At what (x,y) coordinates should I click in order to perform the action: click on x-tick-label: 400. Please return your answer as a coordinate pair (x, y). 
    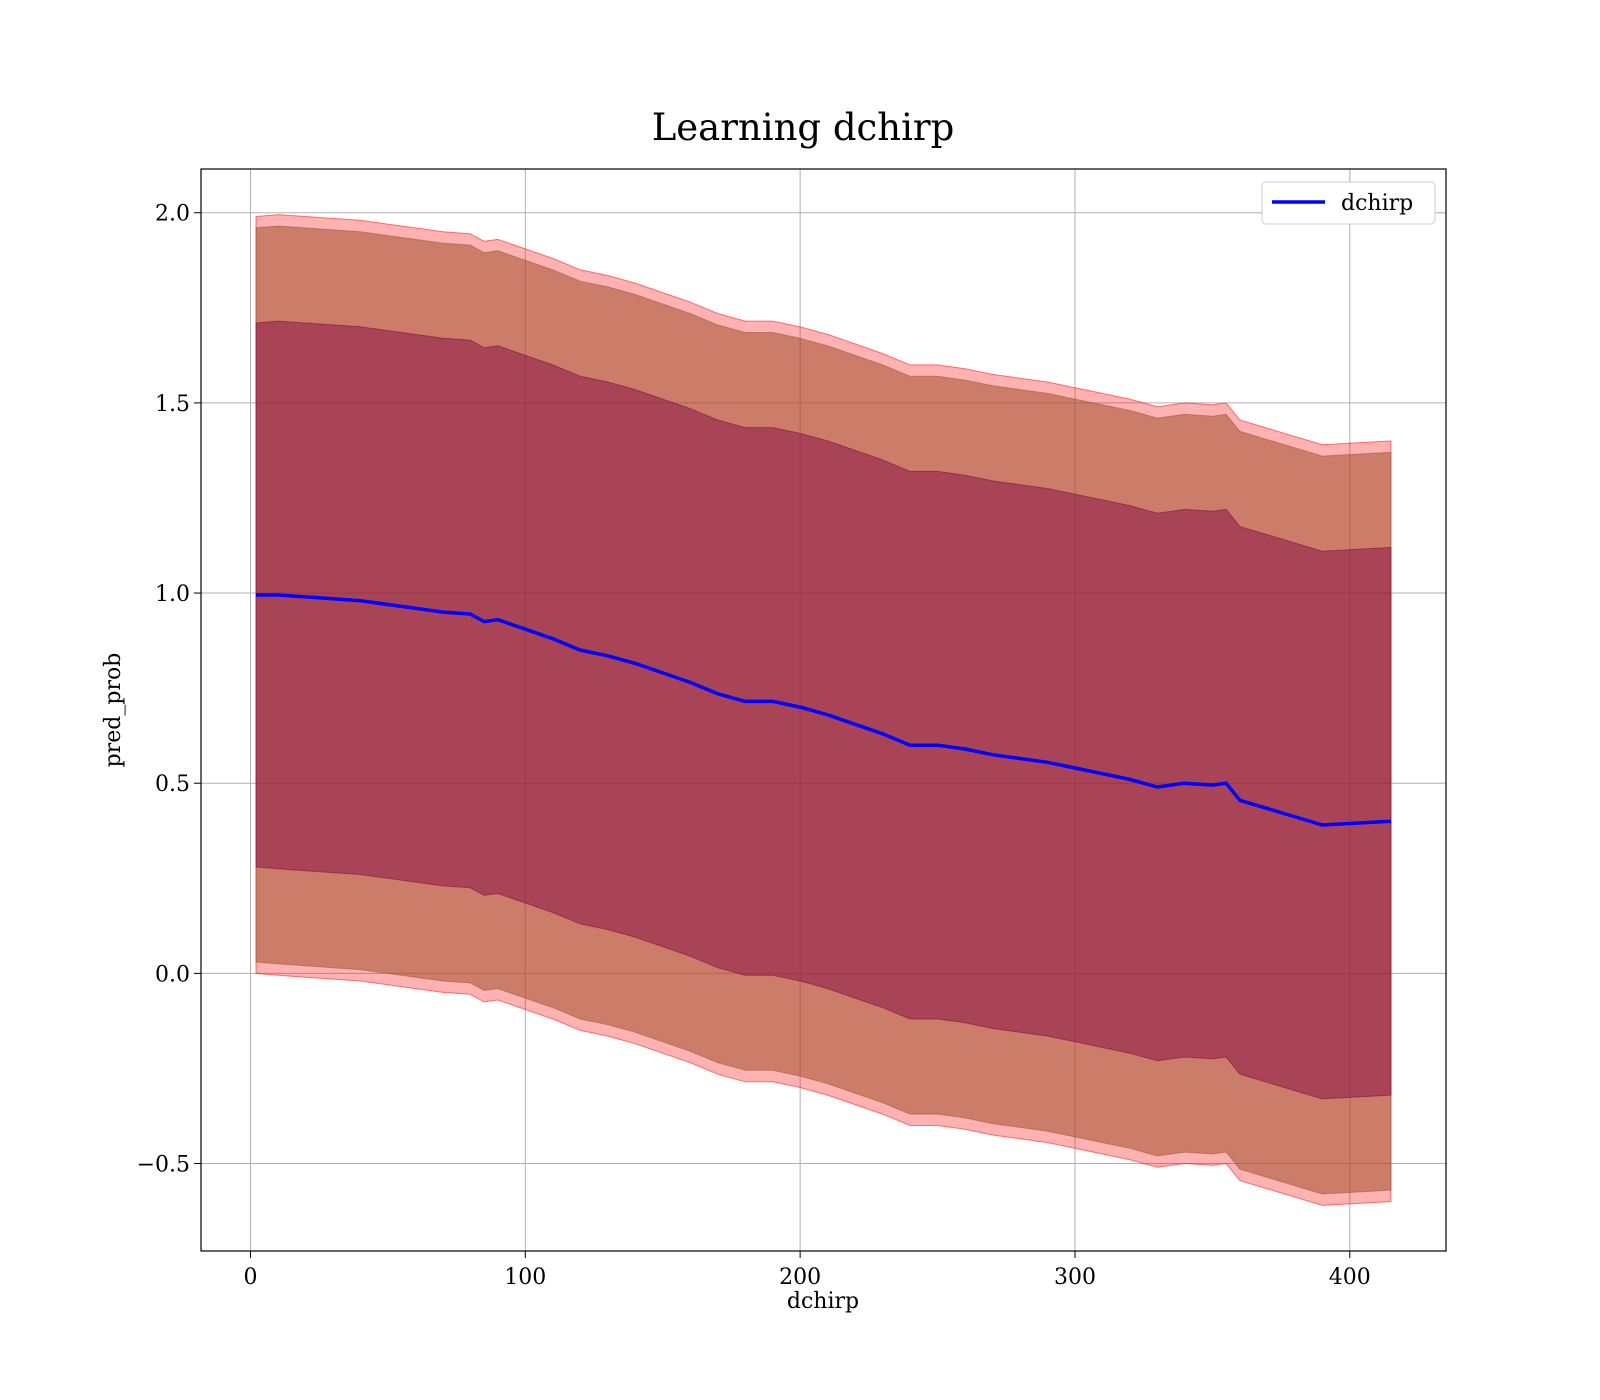
    Looking at the image, I should click on (1350, 1277).